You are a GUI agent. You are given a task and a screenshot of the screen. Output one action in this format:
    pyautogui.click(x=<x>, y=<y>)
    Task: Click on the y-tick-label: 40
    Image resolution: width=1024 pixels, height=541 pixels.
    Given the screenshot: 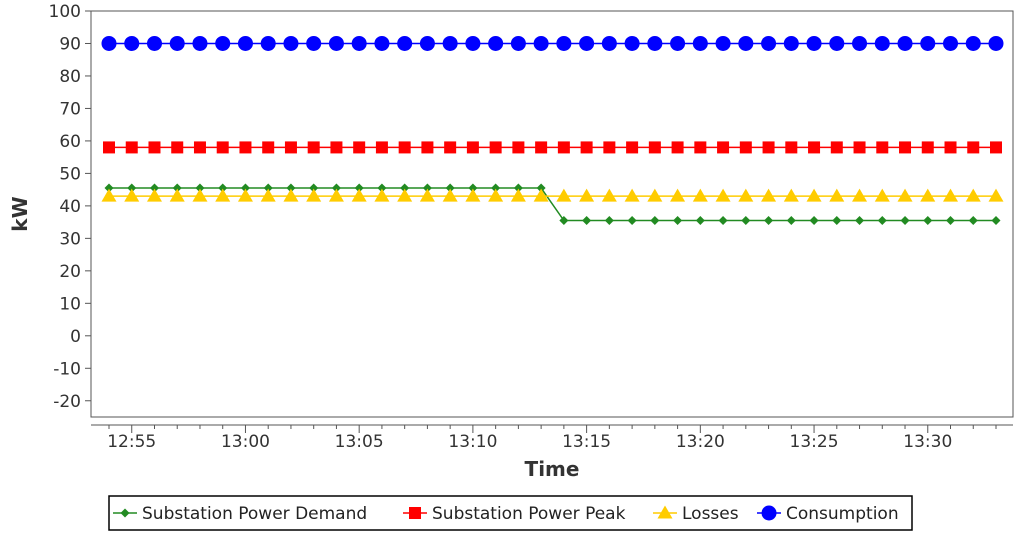 What is the action you would take?
    pyautogui.click(x=70, y=207)
    